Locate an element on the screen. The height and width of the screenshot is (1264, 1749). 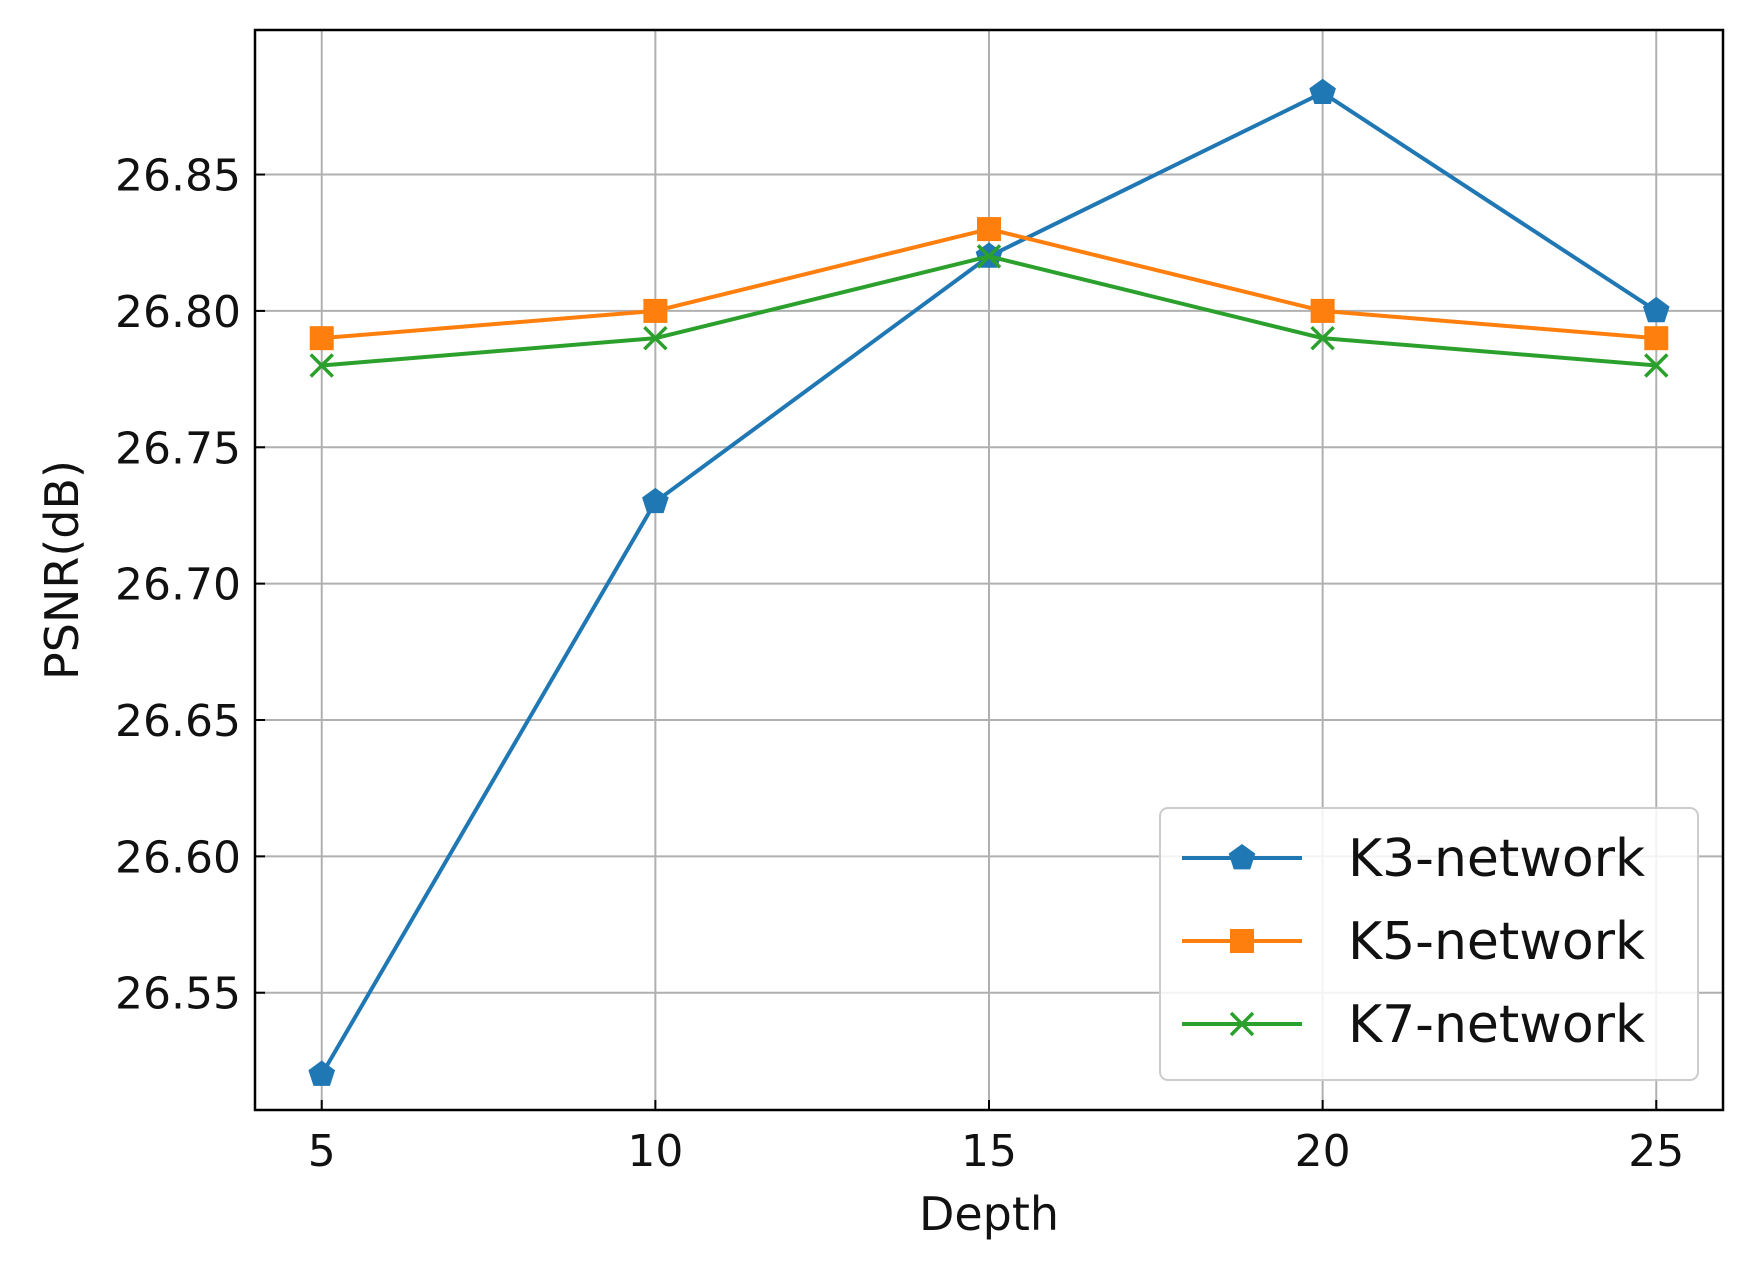
y-tick-label: 26.55 is located at coordinates (178, 994).